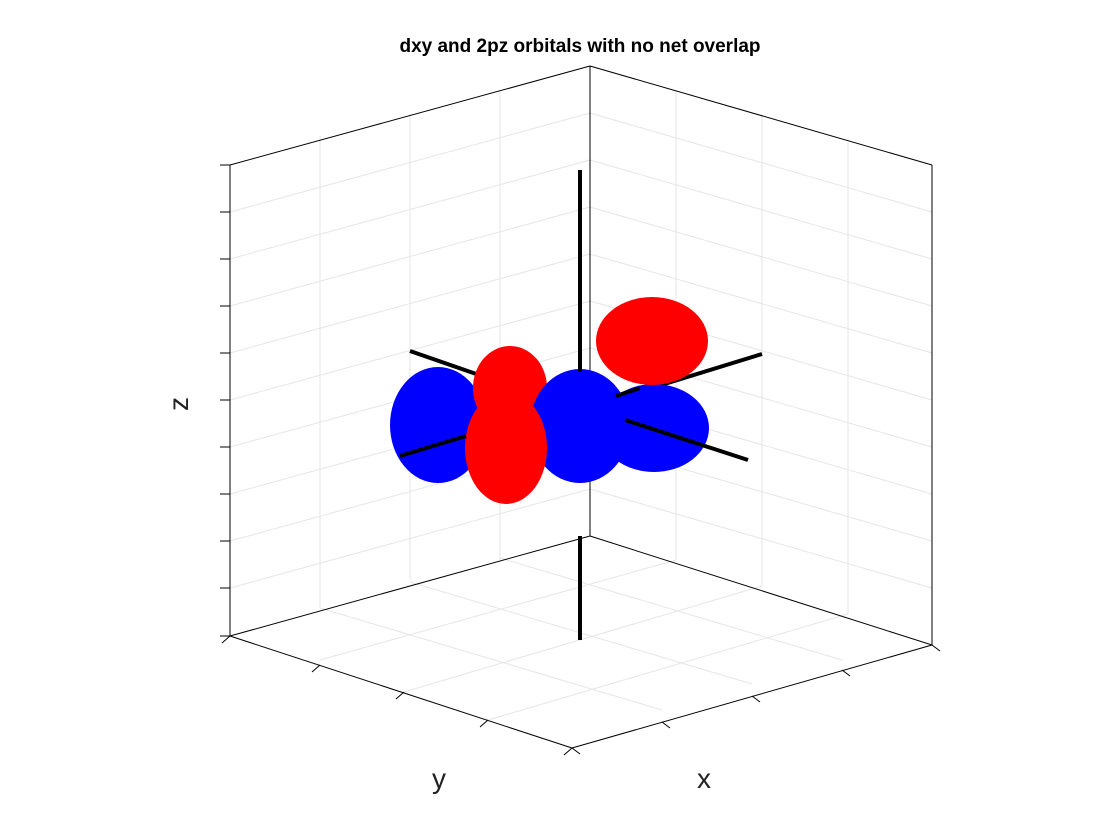 The width and height of the screenshot is (1120, 840). What do you see at coordinates (704, 778) in the screenshot?
I see `x-axis-label: x` at bounding box center [704, 778].